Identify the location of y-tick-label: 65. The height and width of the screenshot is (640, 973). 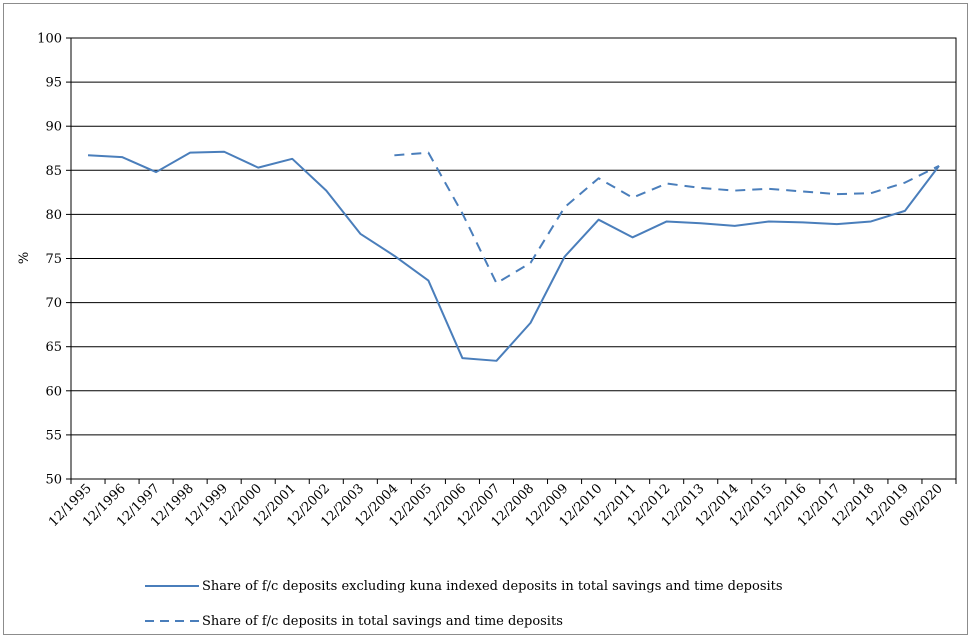
(53, 347).